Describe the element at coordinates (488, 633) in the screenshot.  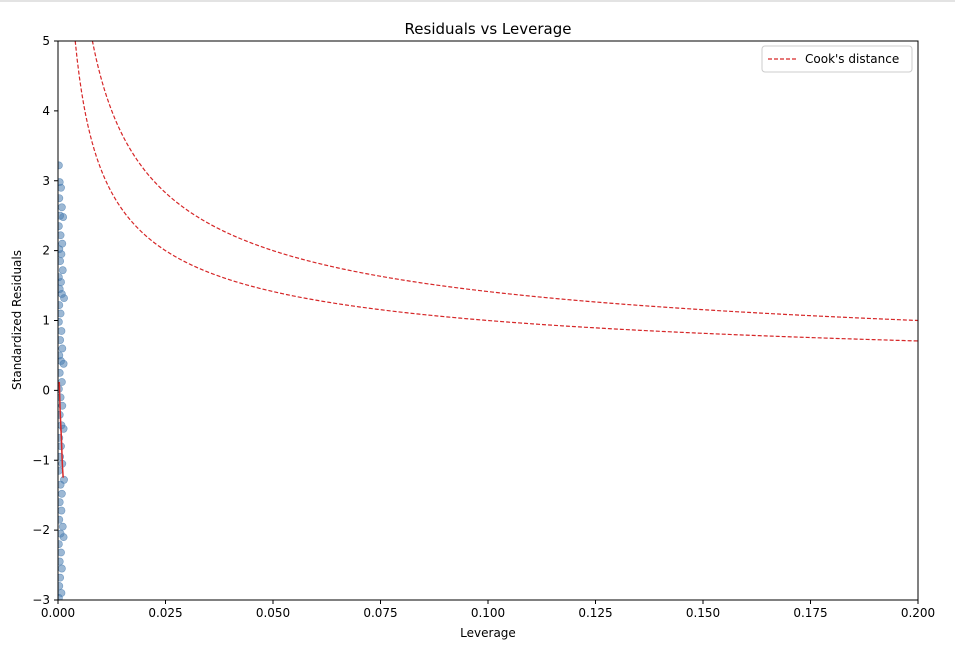
I see `x-axis-label: Leverage` at that location.